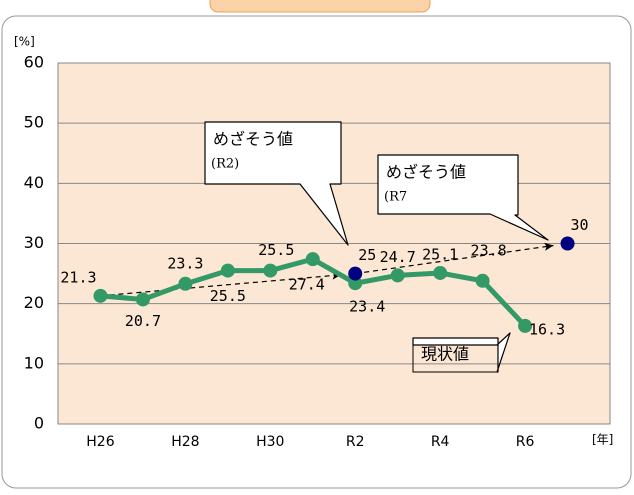 This screenshot has width=634, height=495. Describe the element at coordinates (34, 242) in the screenshot. I see `y-tick-label: 30` at that location.